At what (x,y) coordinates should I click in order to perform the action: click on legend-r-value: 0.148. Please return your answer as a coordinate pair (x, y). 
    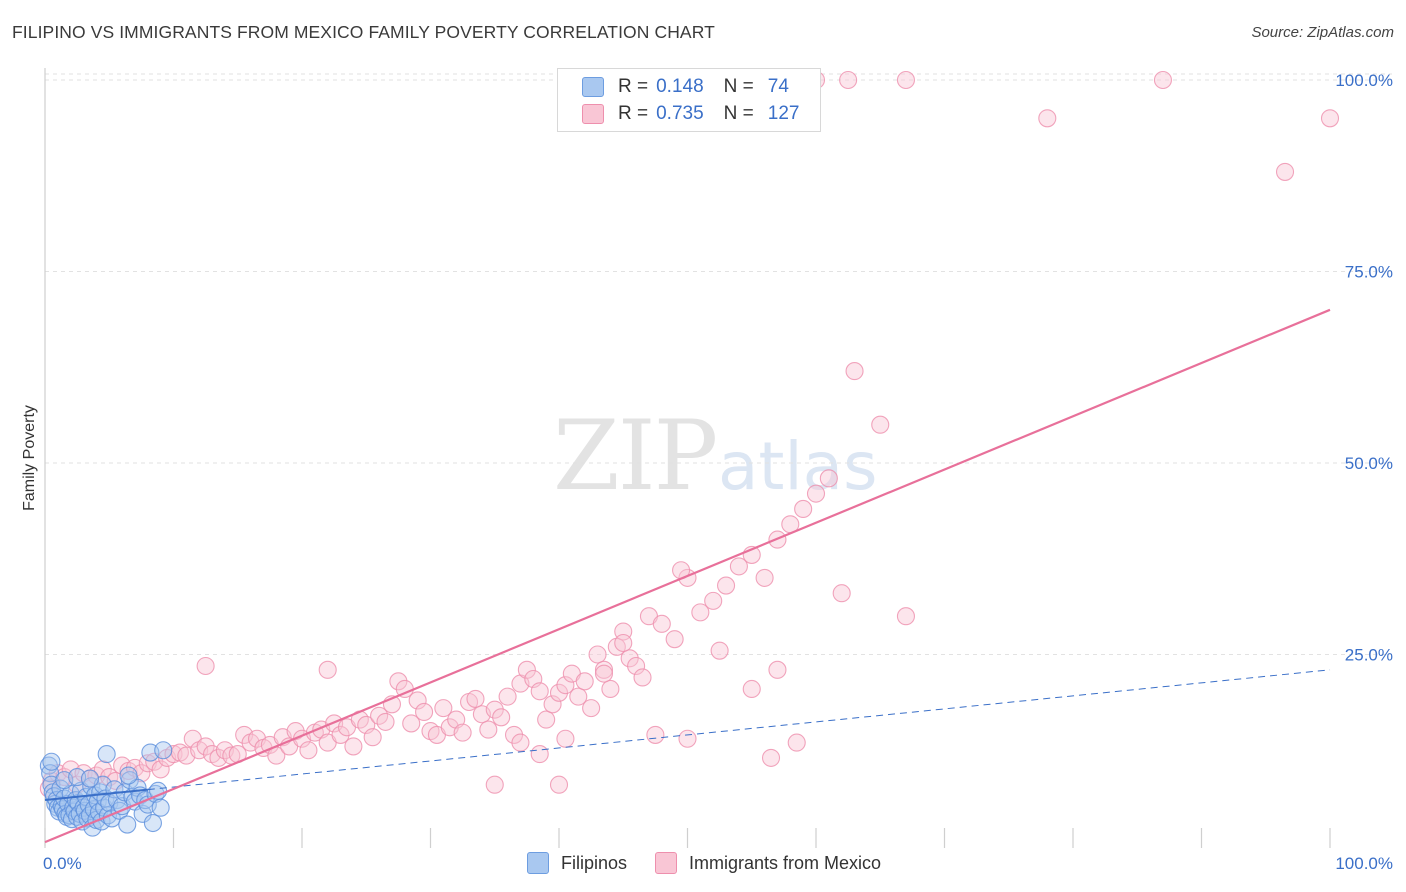
    Looking at the image, I should click on (680, 86).